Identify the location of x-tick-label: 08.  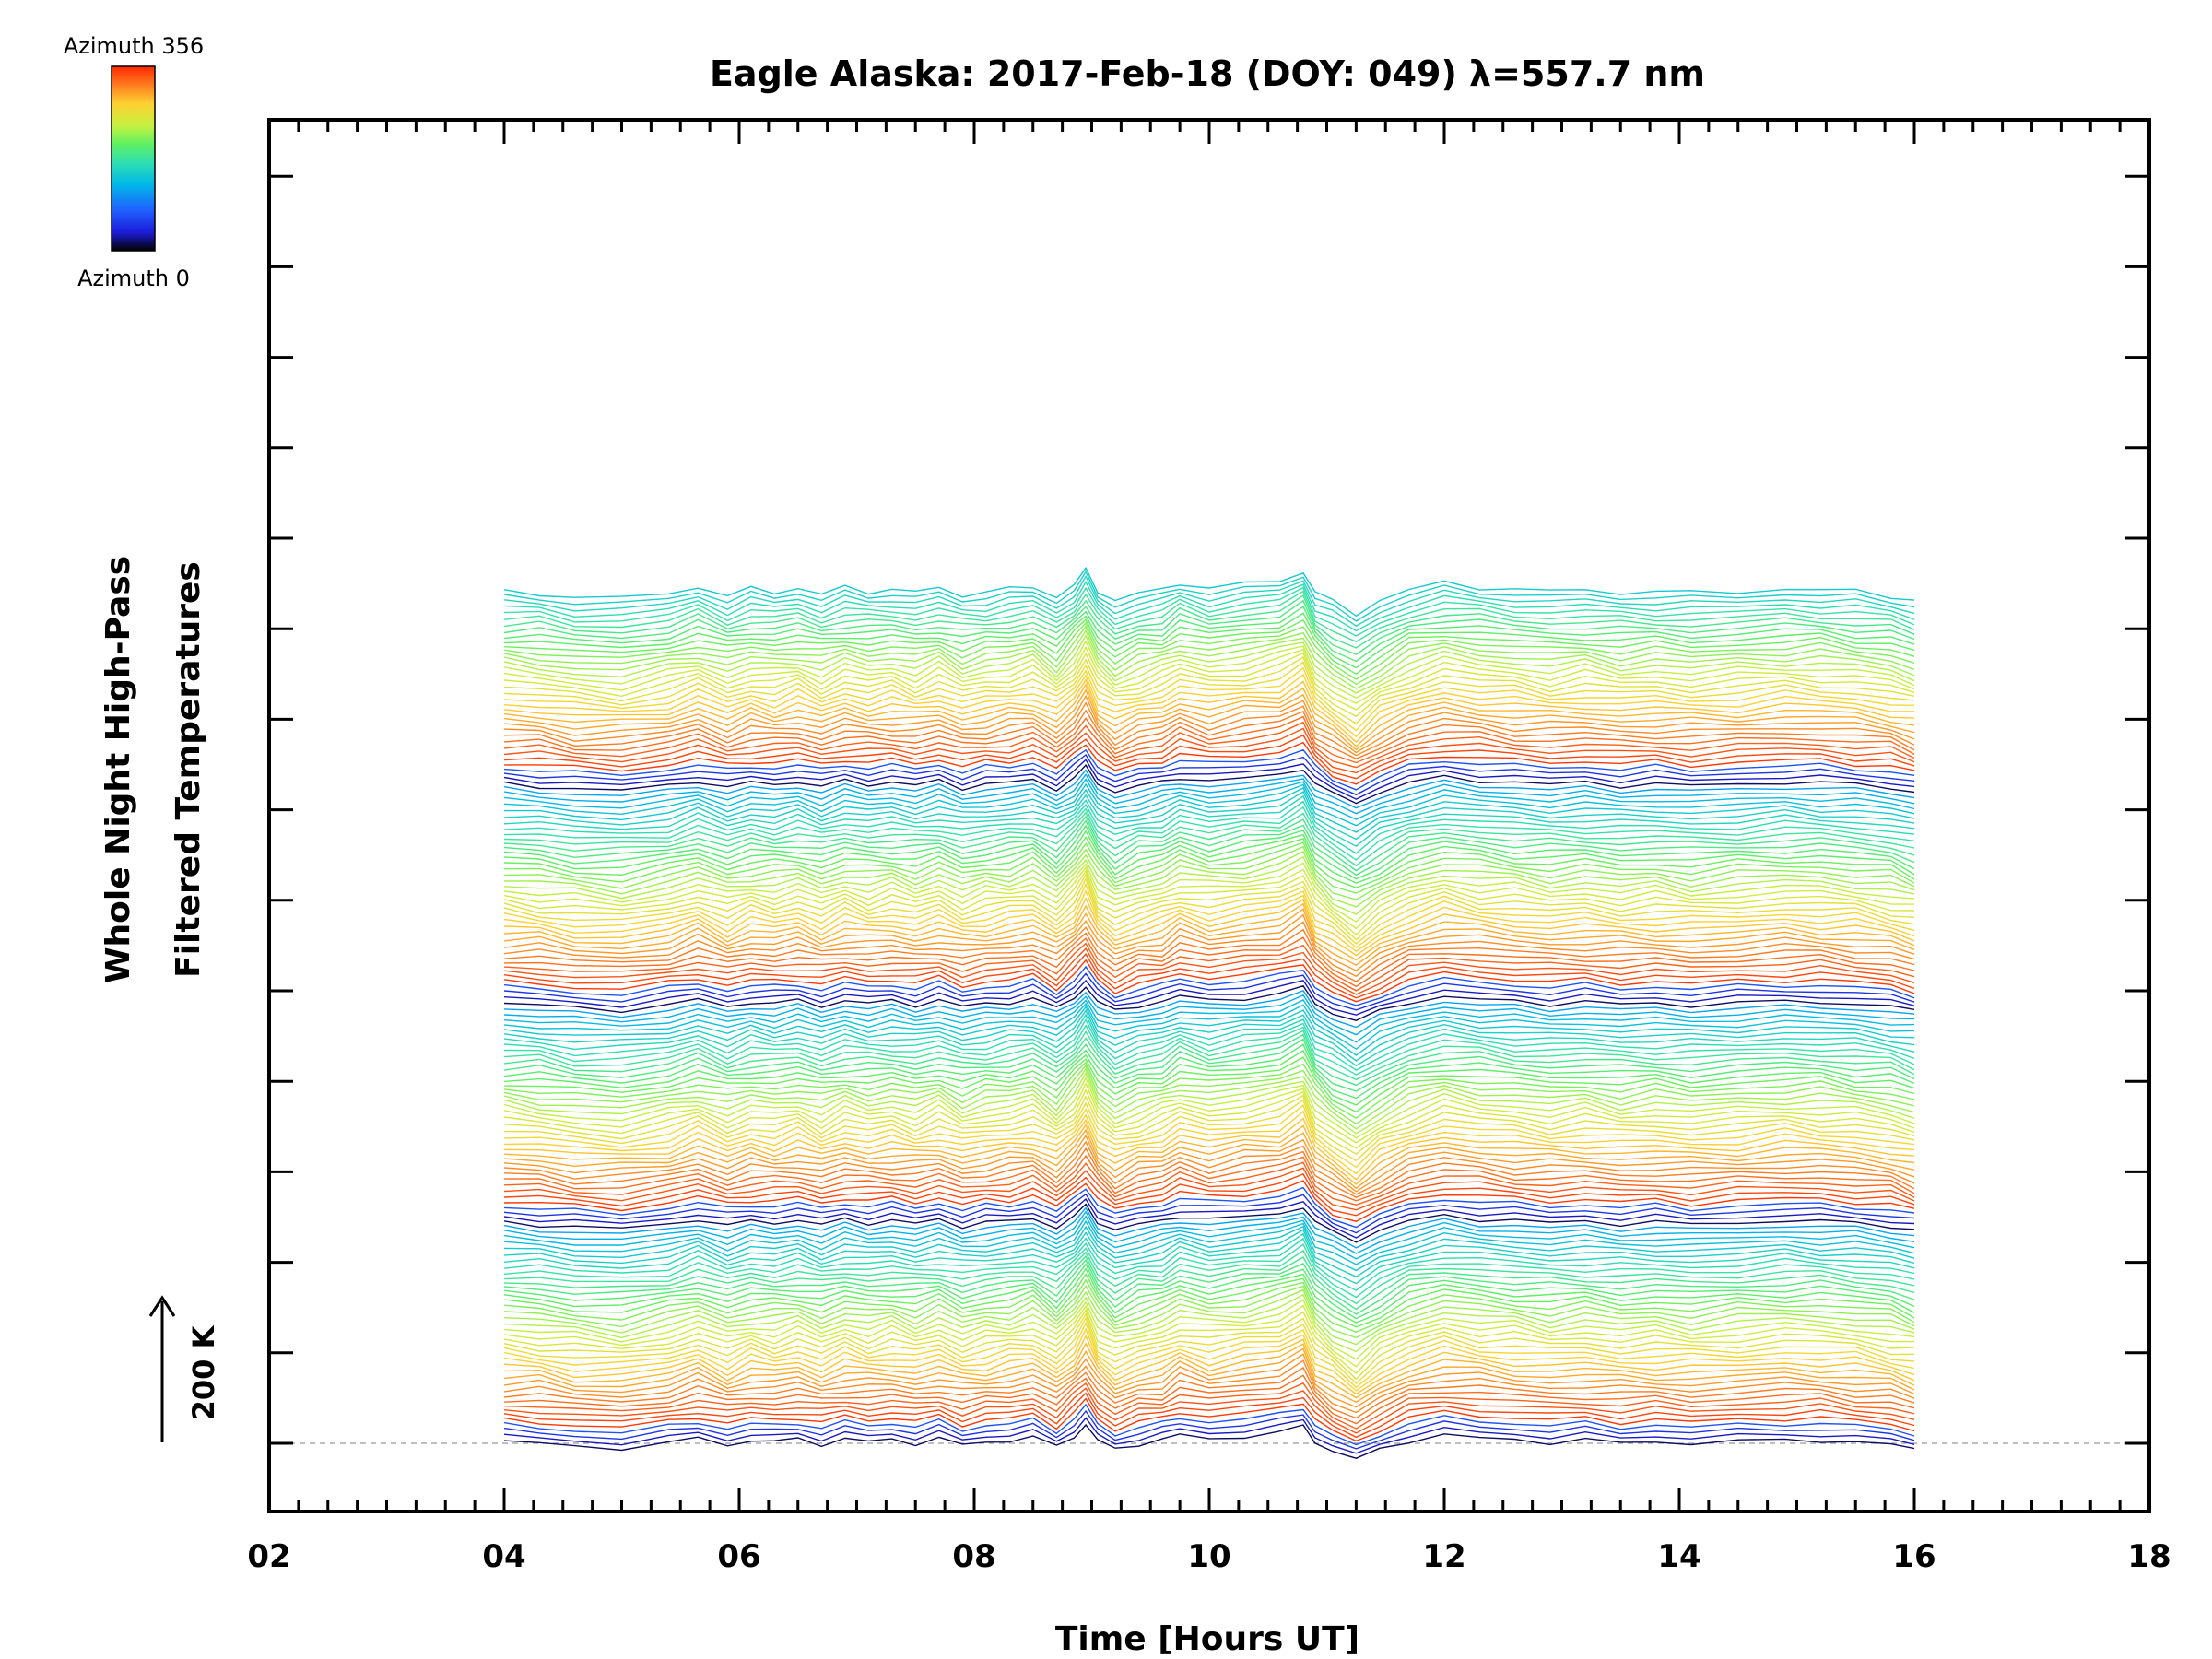
(973, 1556).